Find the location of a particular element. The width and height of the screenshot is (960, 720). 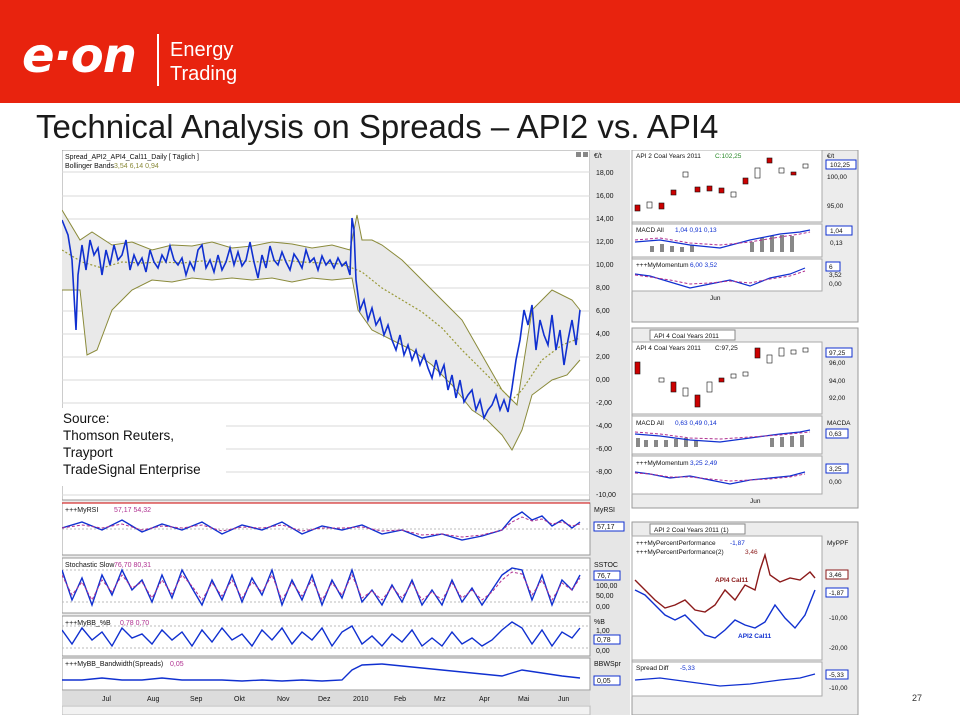

svg-text: -6,00 is located at coordinates (604, 449).